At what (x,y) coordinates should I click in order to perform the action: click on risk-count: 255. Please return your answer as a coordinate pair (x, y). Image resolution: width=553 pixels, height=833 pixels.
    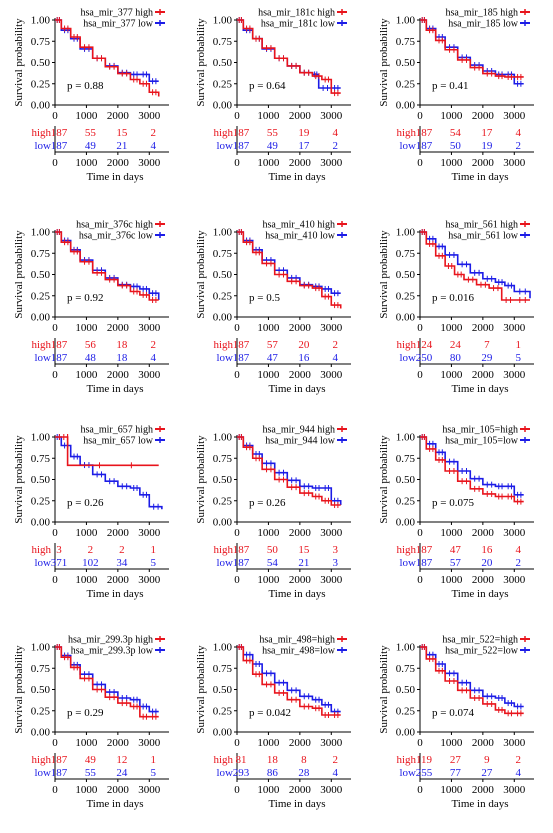
    Looking at the image, I should click on (424, 773).